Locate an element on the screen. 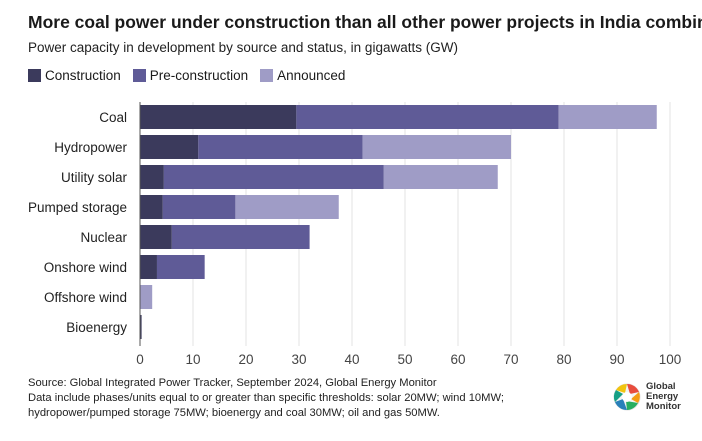 This screenshot has width=702, height=441. x-tick-label: 60 is located at coordinates (457, 359).